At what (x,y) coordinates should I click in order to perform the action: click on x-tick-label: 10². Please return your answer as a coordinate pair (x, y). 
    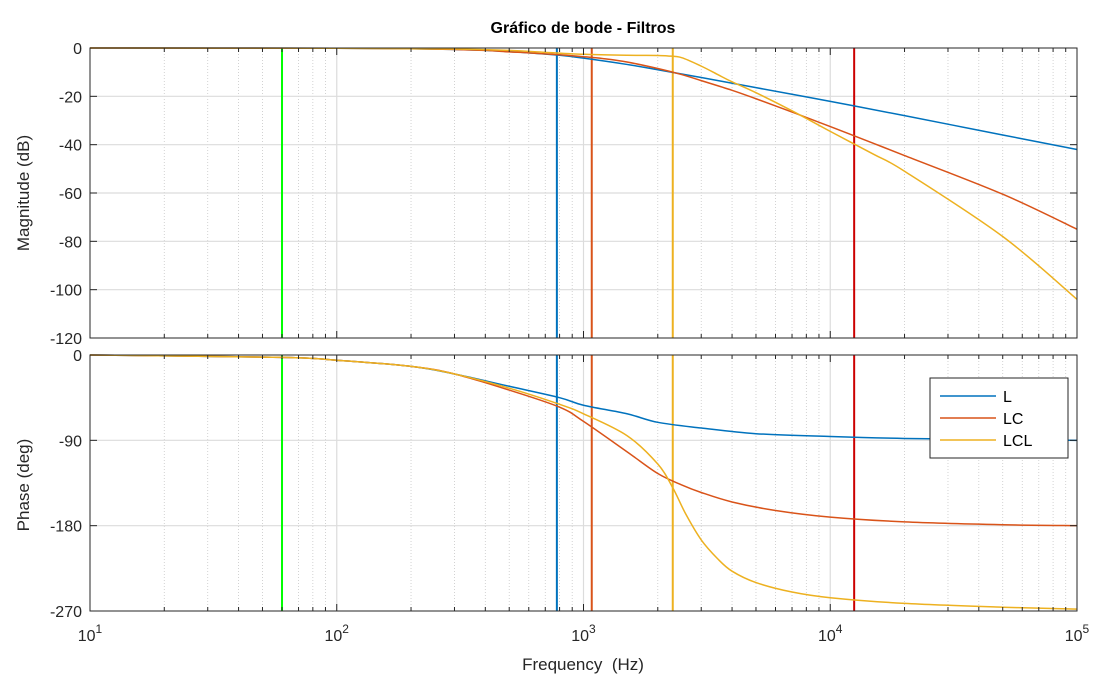
    Looking at the image, I should click on (337, 633).